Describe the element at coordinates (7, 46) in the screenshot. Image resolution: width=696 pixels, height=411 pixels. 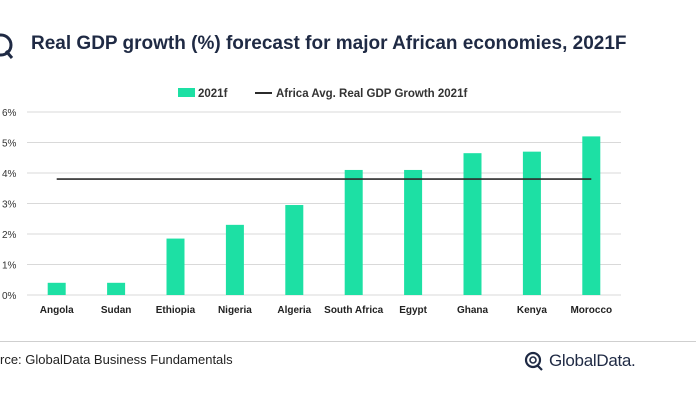
I see `globaldata-logo-icon` at that location.